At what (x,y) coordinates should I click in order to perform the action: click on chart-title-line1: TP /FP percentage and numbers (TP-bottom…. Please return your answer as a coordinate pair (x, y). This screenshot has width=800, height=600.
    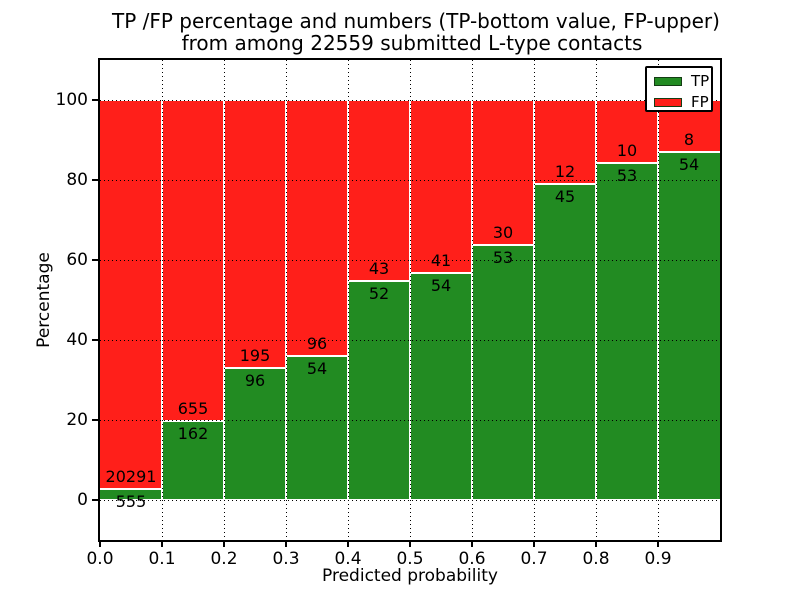
    Looking at the image, I should click on (416, 21).